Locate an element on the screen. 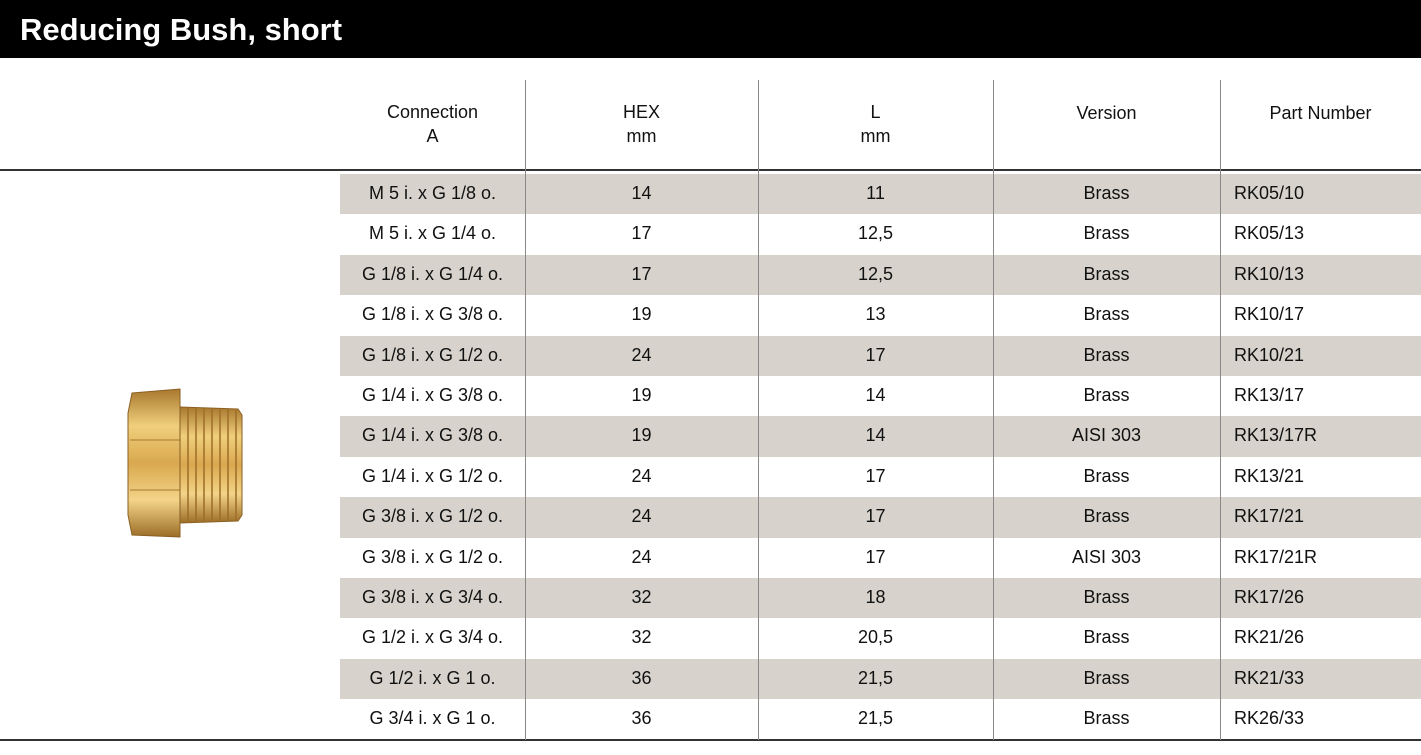 This screenshot has width=1421, height=755. table-cell: RK10/17 is located at coordinates (1269, 314).